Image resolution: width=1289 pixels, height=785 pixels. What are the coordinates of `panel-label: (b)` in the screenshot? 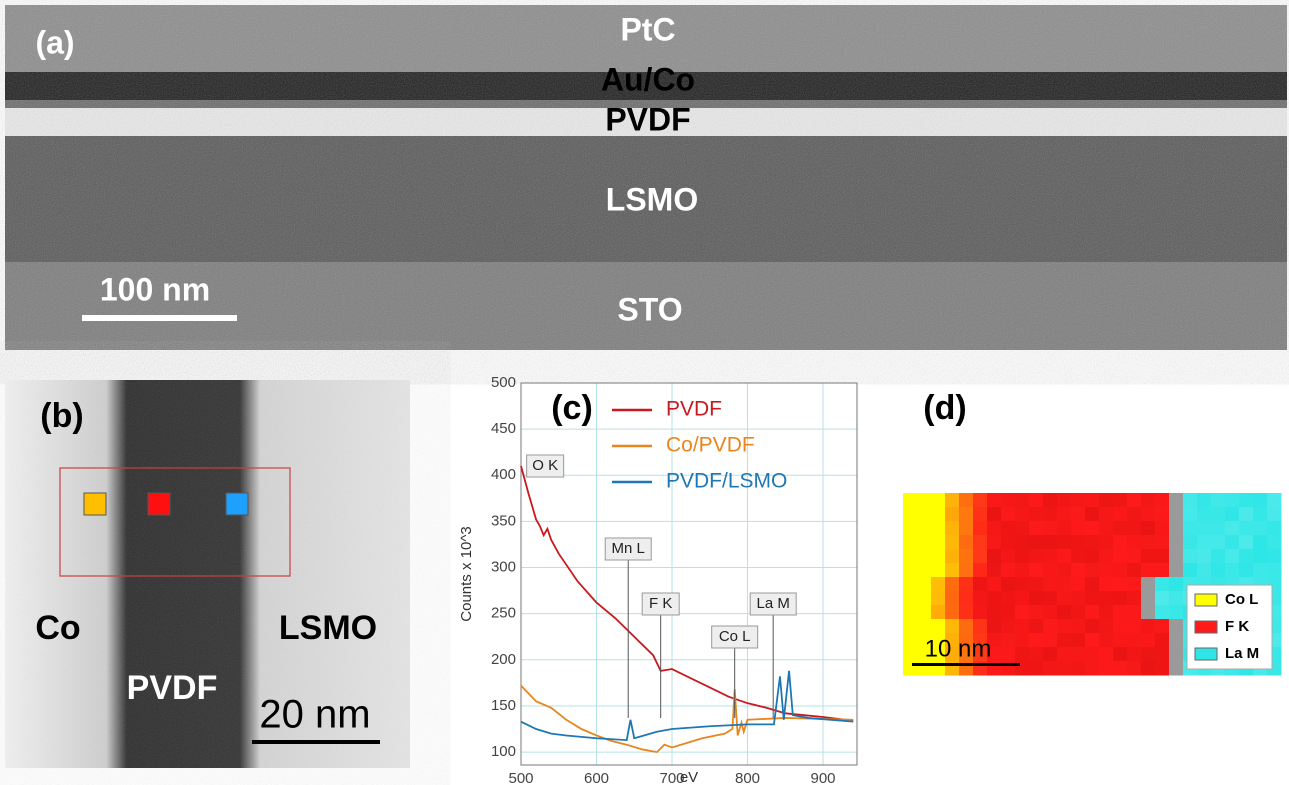 It's located at (61, 416).